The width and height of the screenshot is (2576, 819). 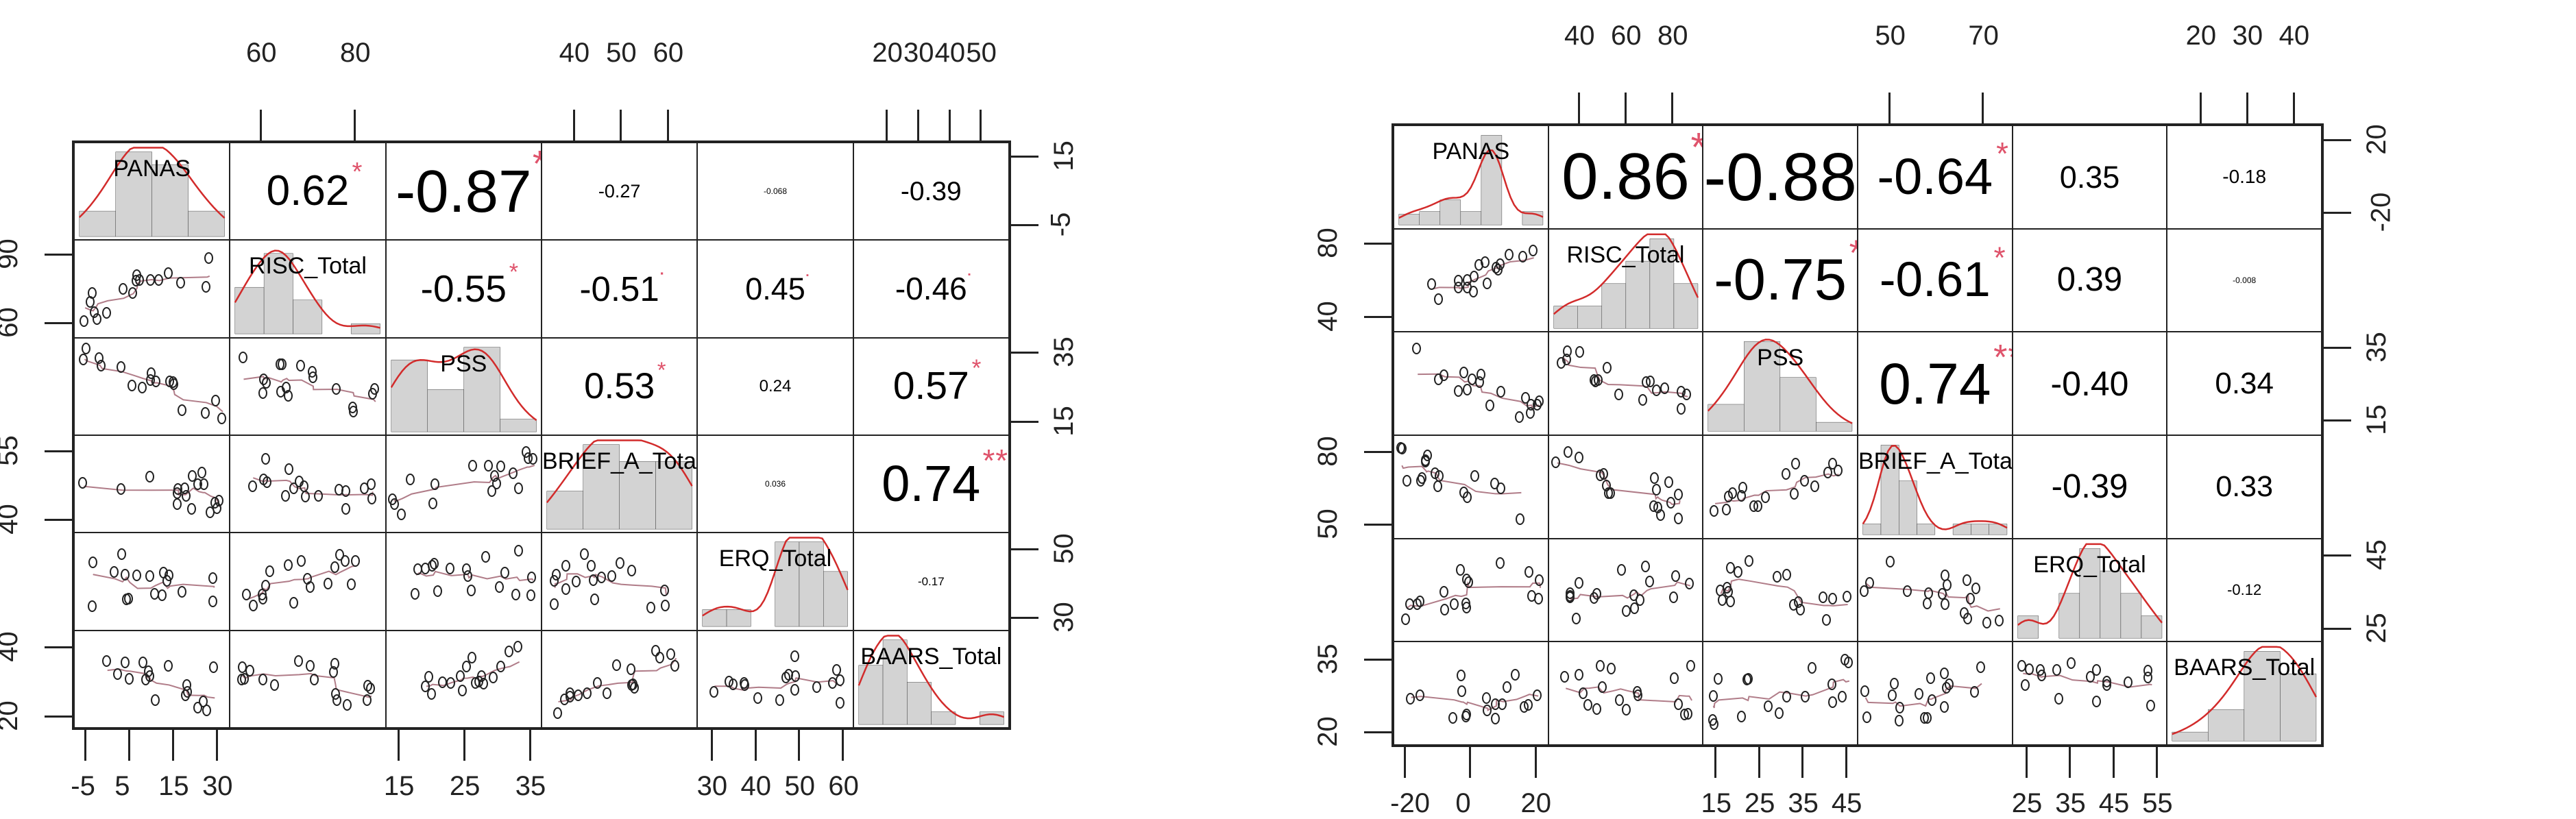 What do you see at coordinates (2244, 693) in the screenshot?
I see `histogram-baars-total: BAARS_Total` at bounding box center [2244, 693].